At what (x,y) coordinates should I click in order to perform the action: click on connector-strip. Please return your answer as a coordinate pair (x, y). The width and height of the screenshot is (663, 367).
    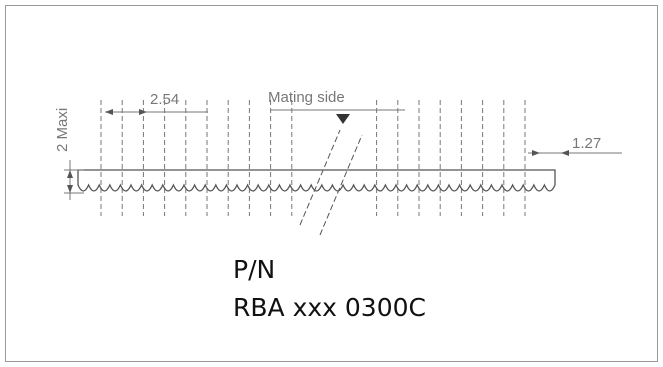
    Looking at the image, I should click on (316, 180).